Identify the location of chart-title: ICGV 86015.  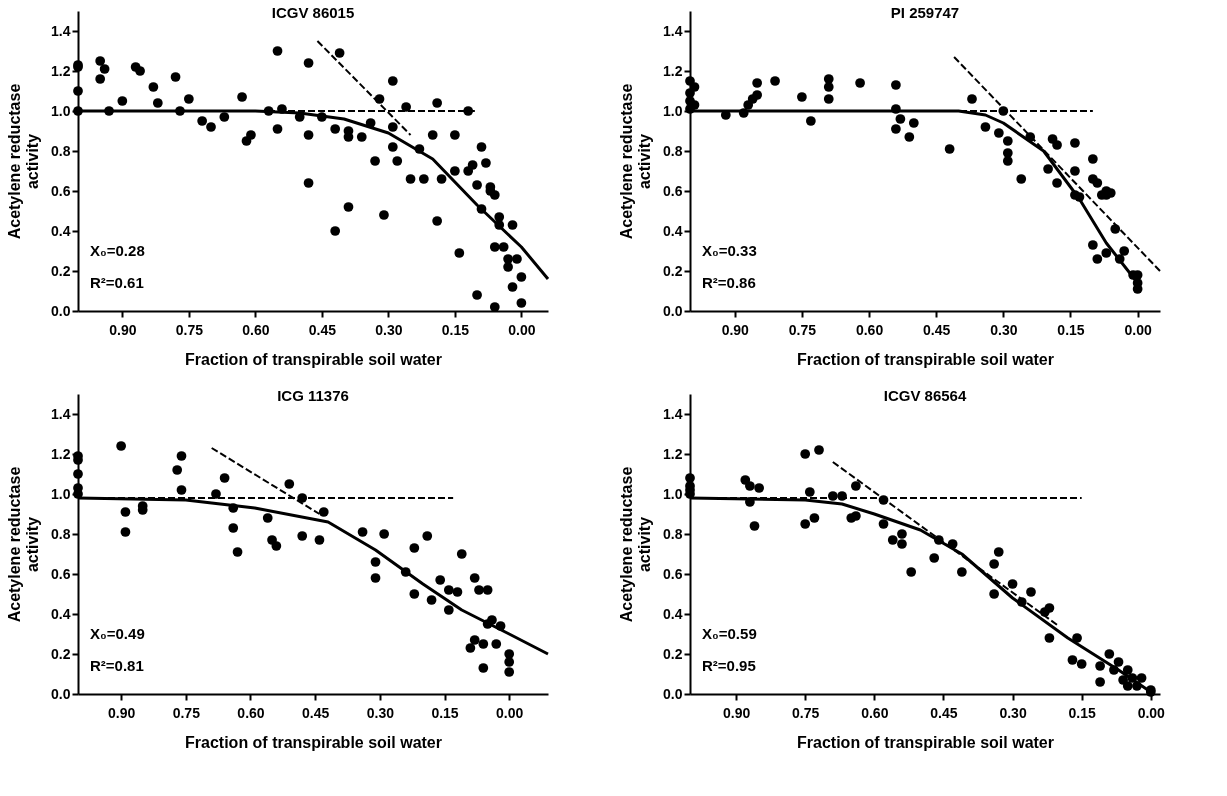
(313, 12).